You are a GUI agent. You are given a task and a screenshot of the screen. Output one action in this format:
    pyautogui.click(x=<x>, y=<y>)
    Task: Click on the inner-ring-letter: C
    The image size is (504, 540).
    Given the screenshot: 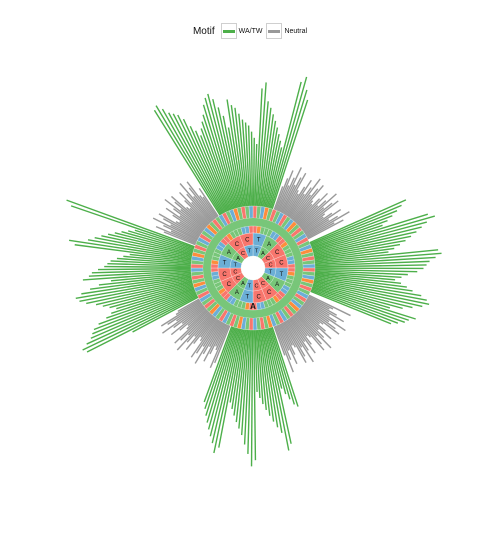 What is the action you would take?
    pyautogui.click(x=238, y=279)
    